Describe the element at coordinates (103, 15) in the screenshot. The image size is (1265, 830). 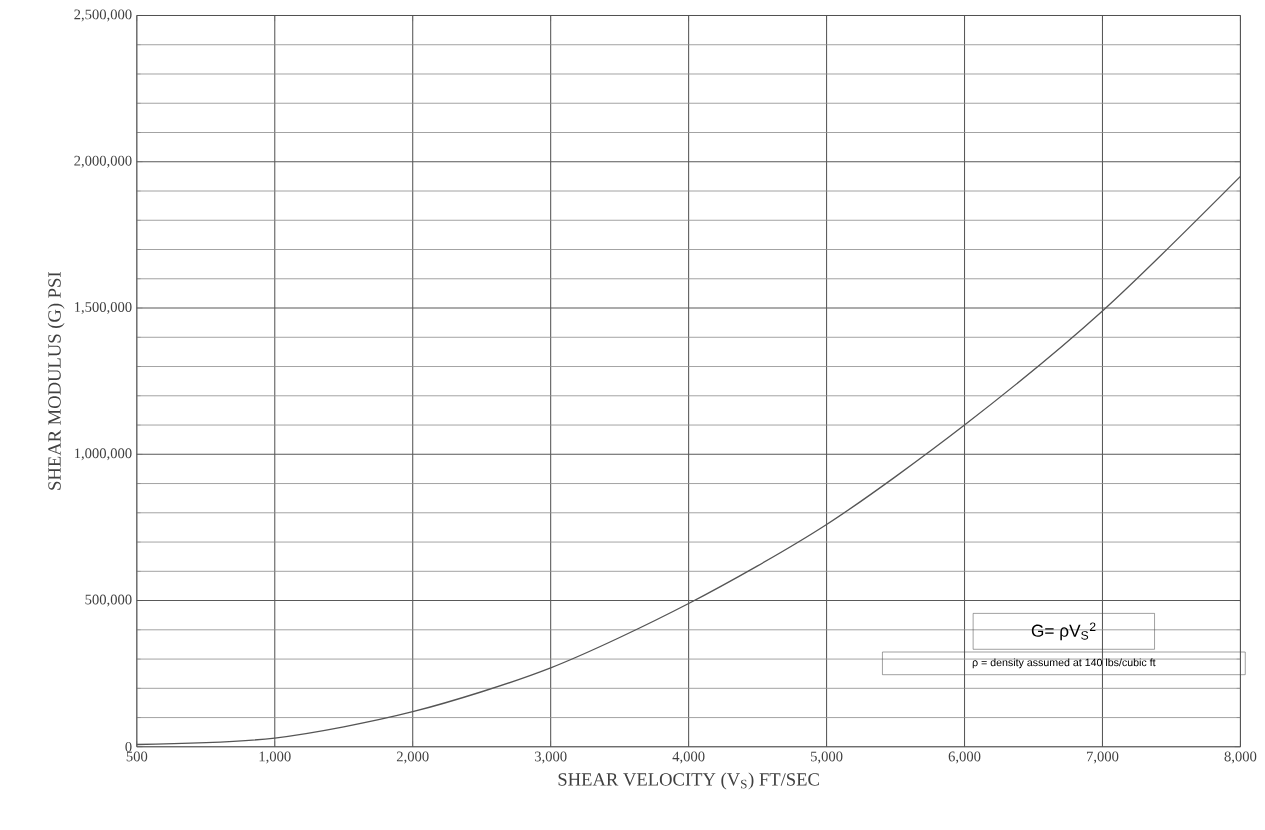
I see `y-tick-label: 2,500,000` at that location.